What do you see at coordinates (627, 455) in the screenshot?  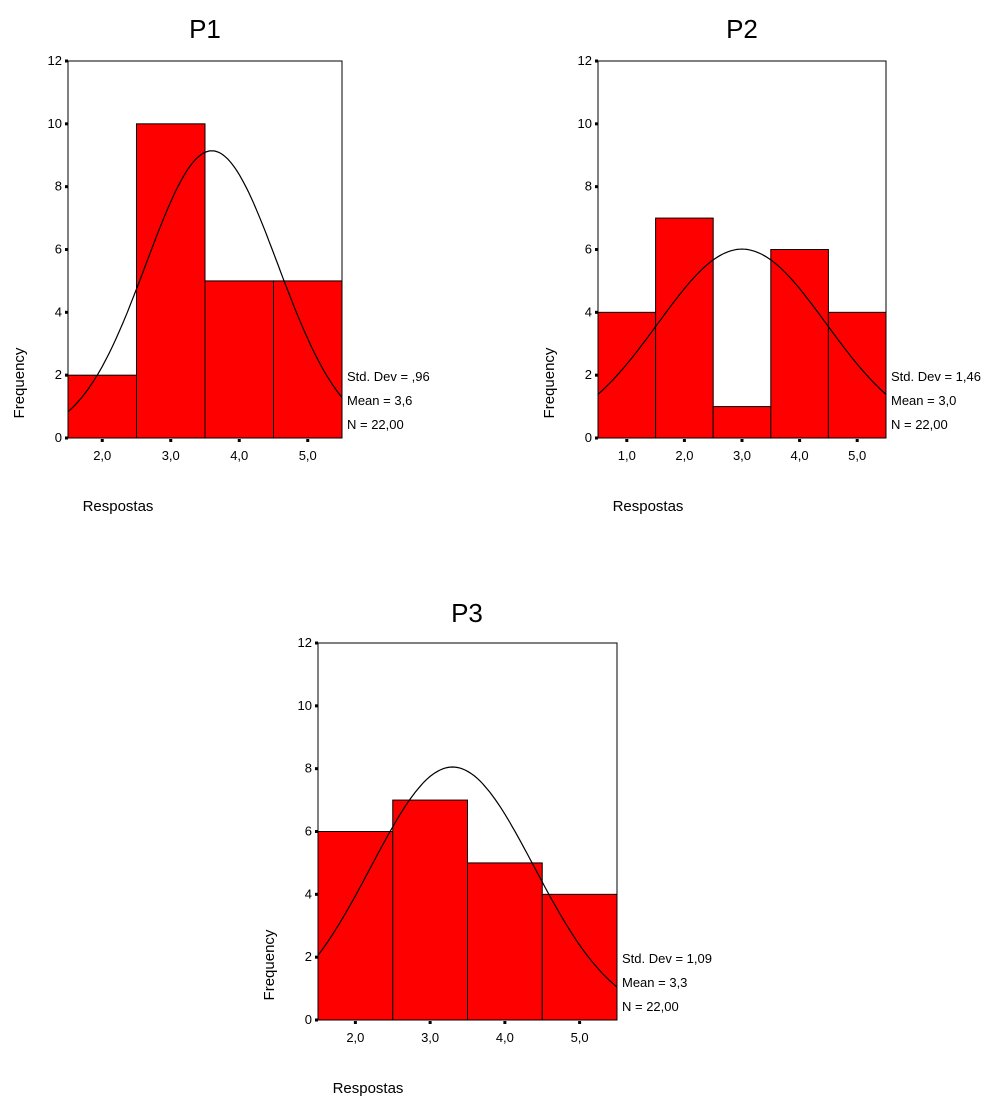 I see `x-tick-label: 1,0` at bounding box center [627, 455].